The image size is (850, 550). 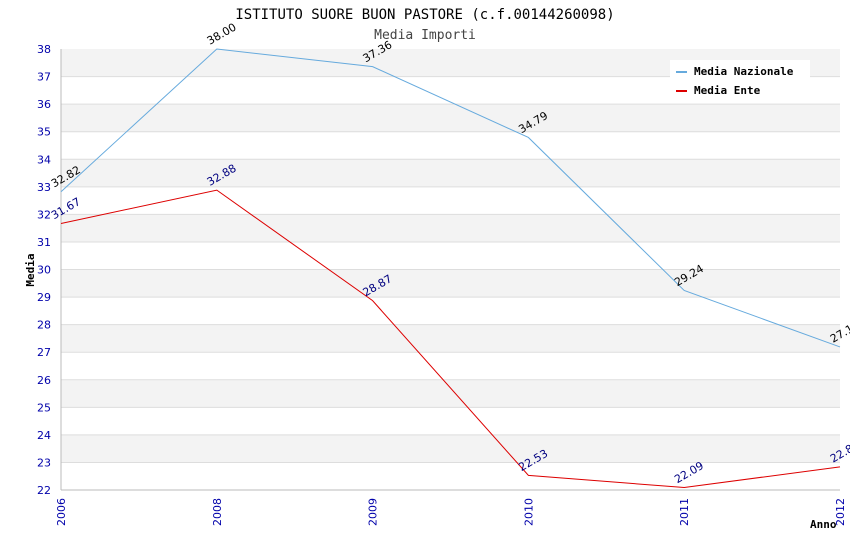 I want to click on y-tick-label: 31, so click(x=44, y=242).